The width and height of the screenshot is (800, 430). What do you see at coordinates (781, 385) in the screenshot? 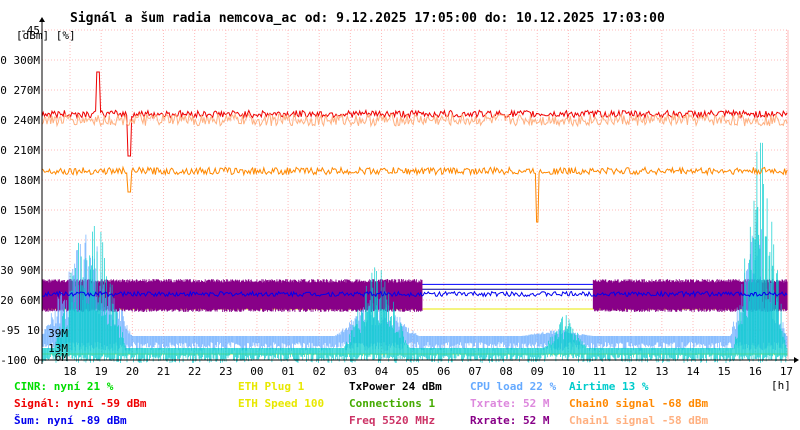
I see `x-axis-unit: [h]` at bounding box center [781, 385].